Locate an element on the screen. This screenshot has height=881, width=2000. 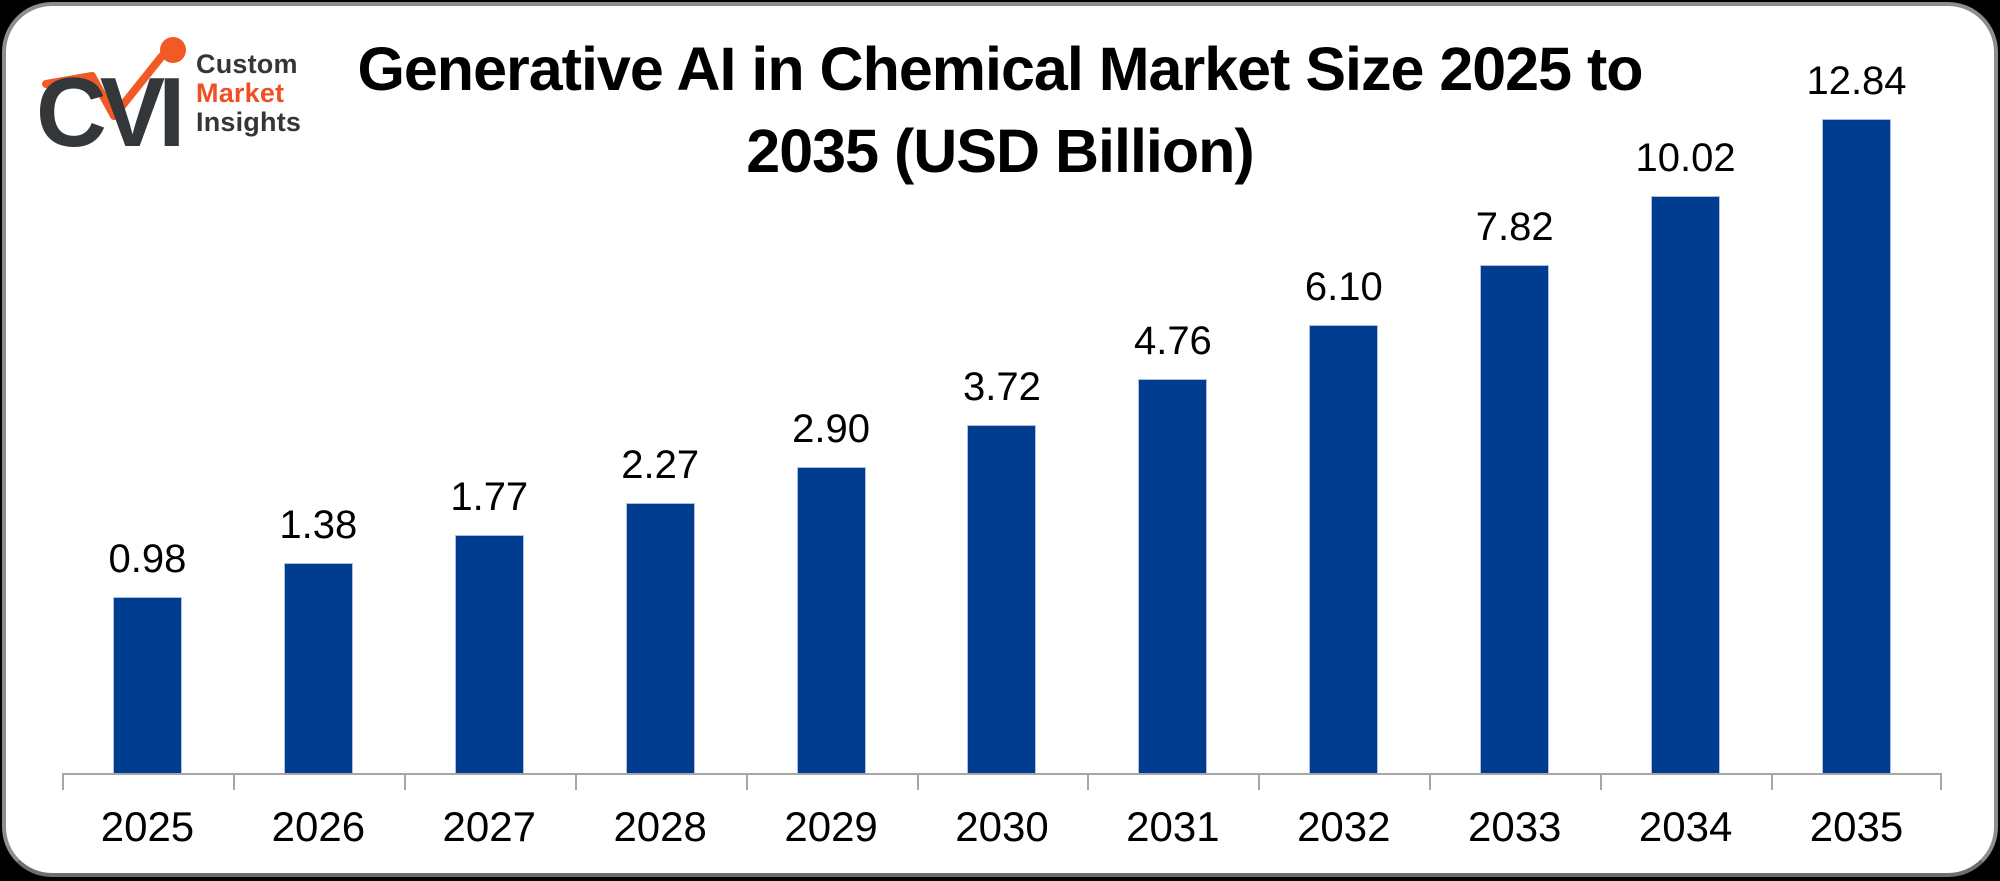
data-label: 12.84 is located at coordinates (1856, 81).